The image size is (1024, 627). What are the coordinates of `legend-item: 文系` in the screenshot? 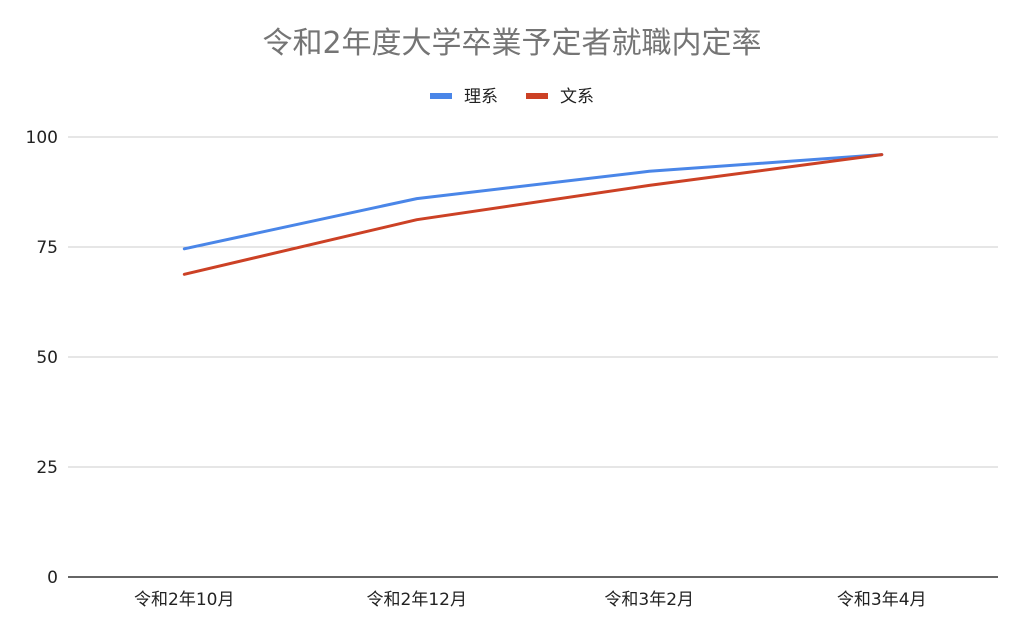 It's located at (560, 97).